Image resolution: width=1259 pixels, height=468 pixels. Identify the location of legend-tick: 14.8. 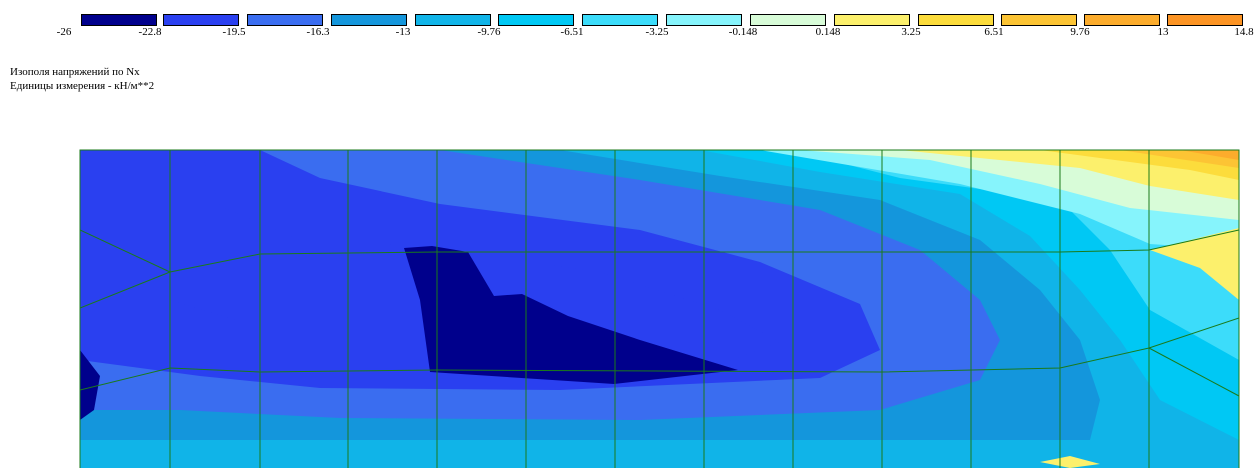
(1244, 32).